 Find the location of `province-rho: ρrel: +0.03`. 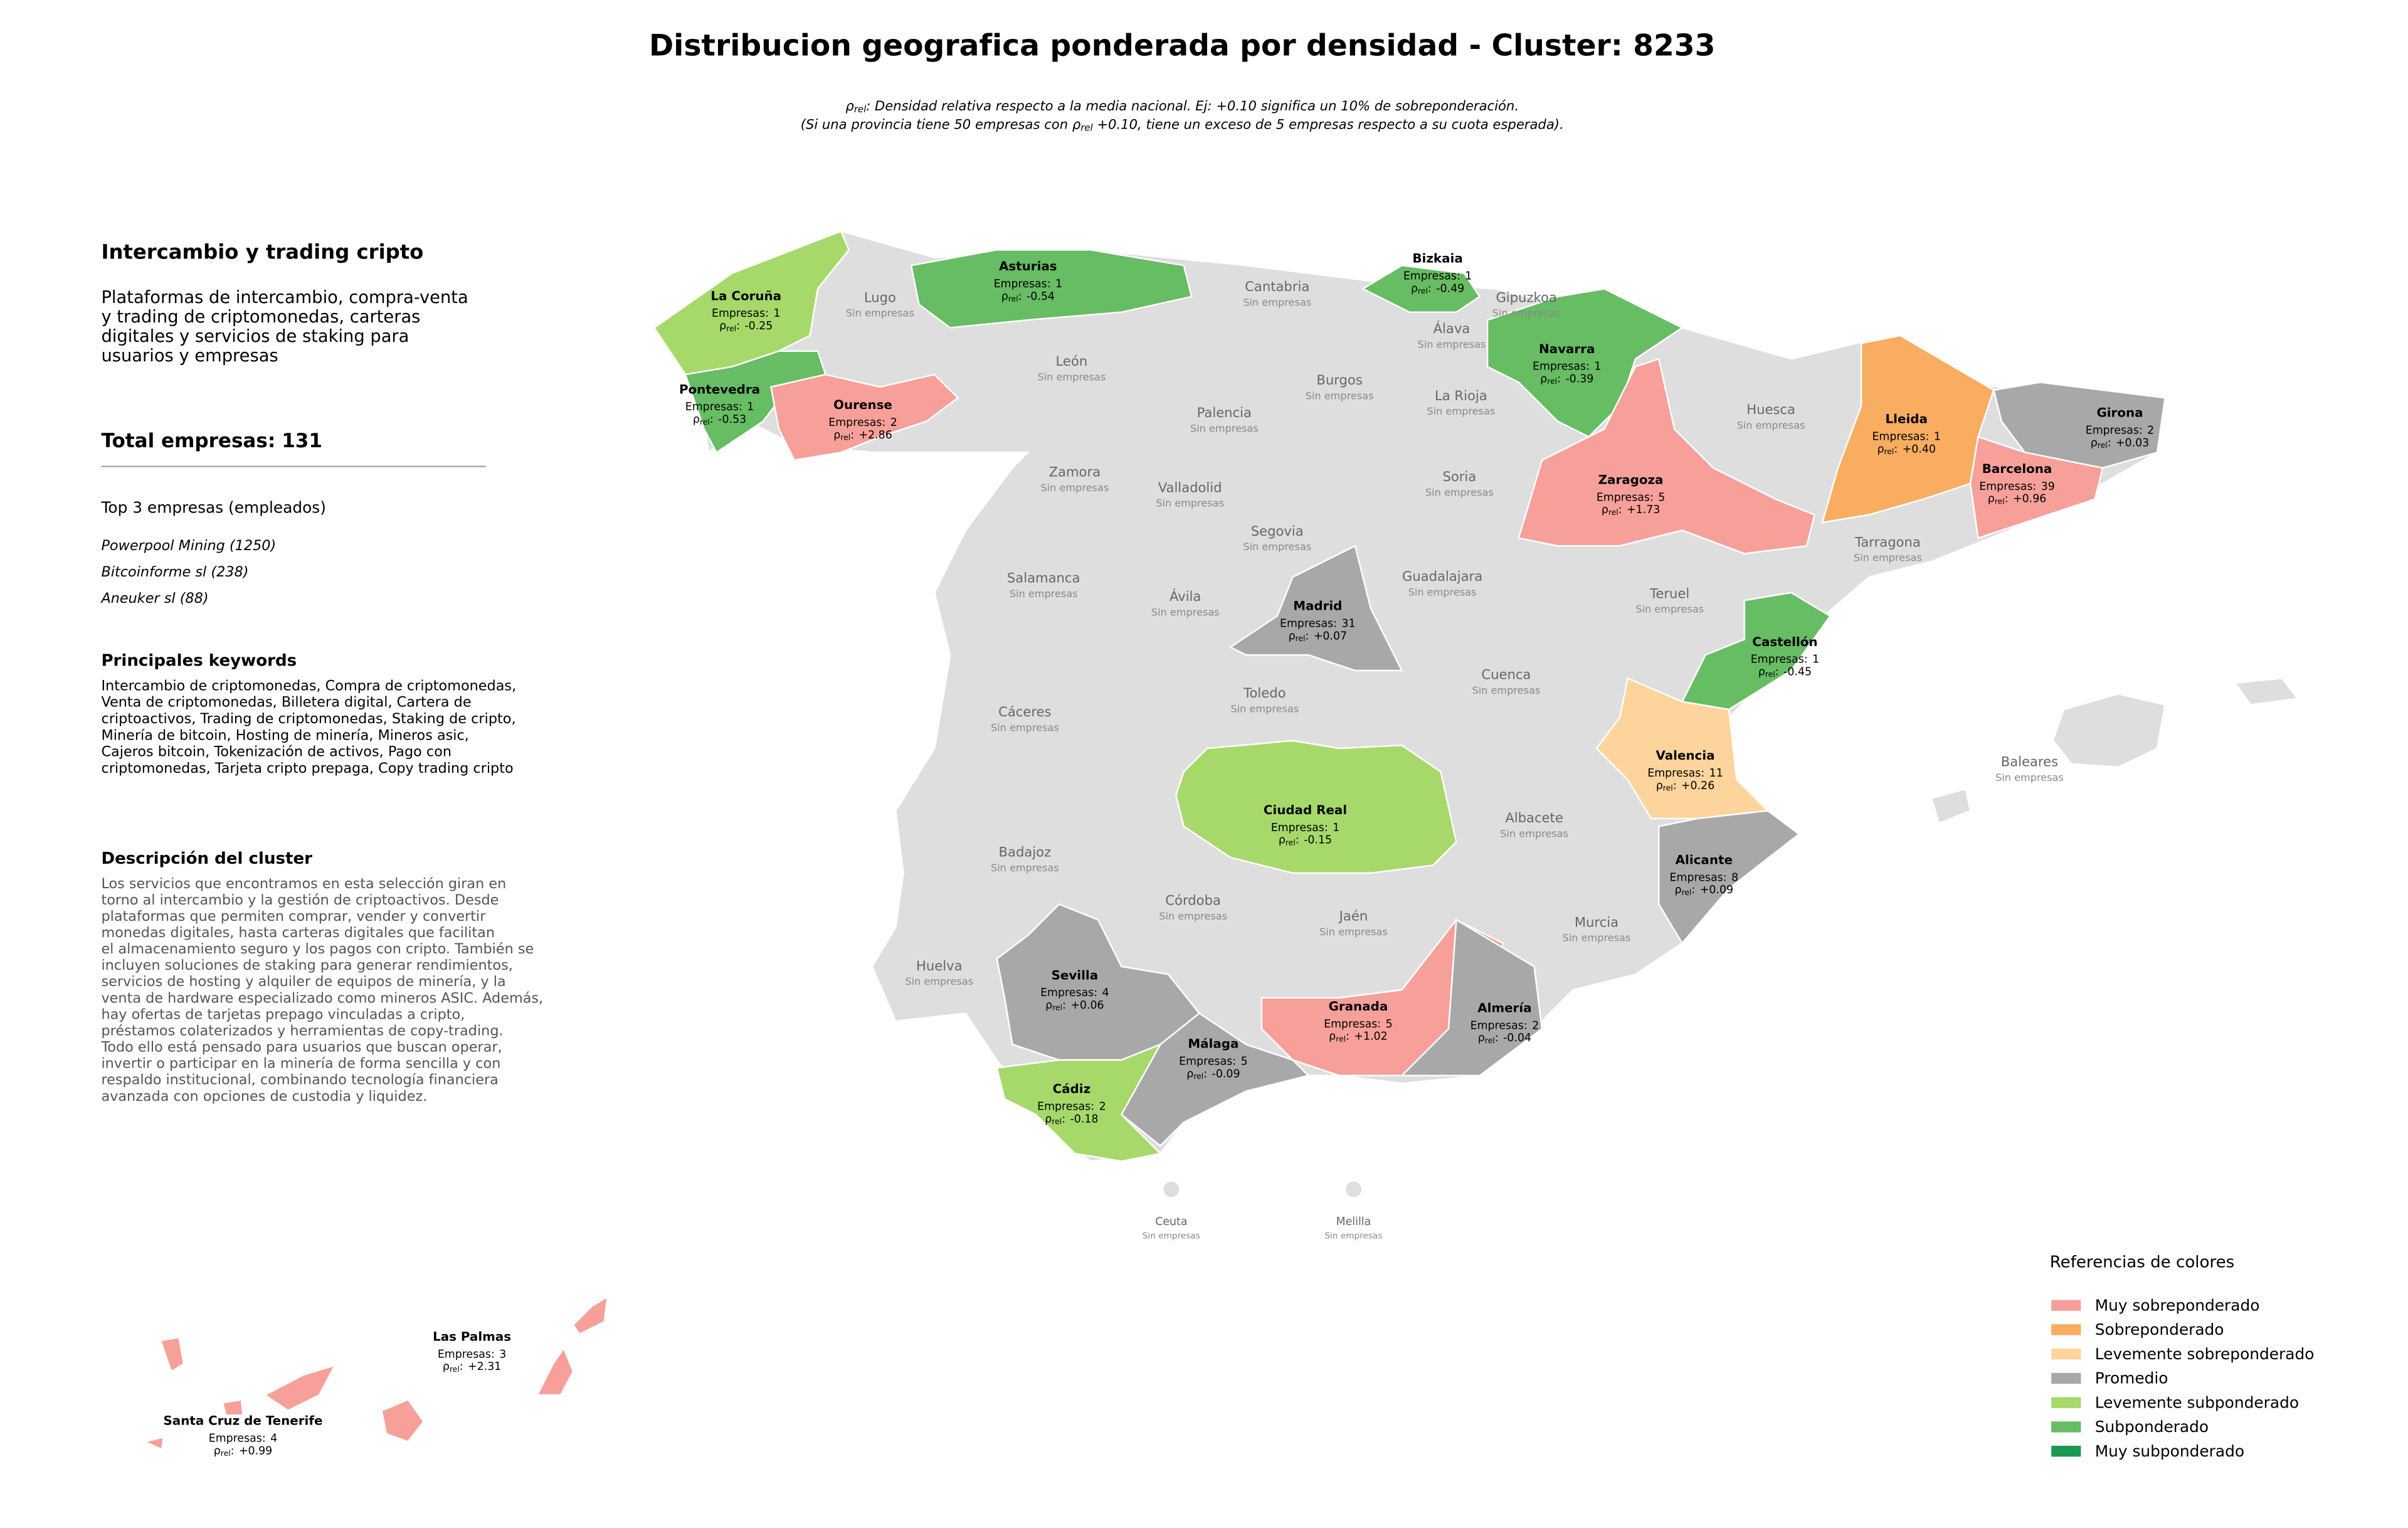

province-rho: ρrel: +0.03 is located at coordinates (2120, 443).